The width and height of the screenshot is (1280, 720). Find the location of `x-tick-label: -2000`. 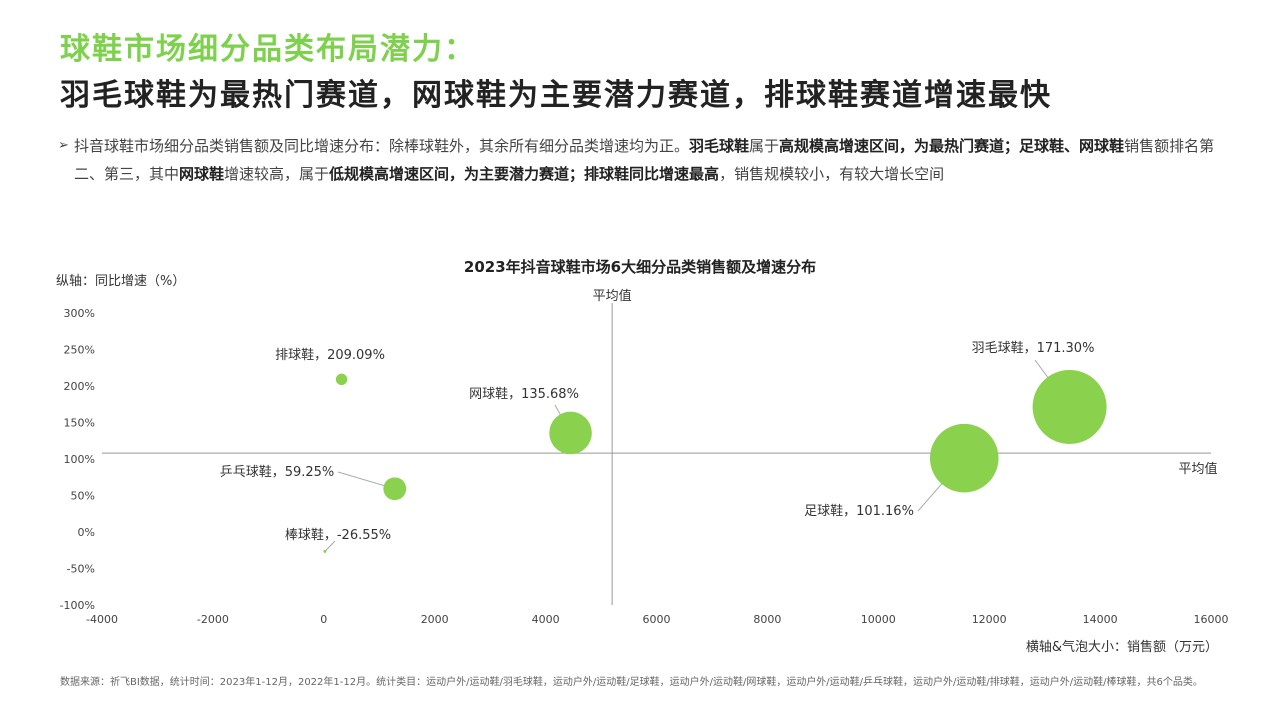

x-tick-label: -2000 is located at coordinates (213, 619).